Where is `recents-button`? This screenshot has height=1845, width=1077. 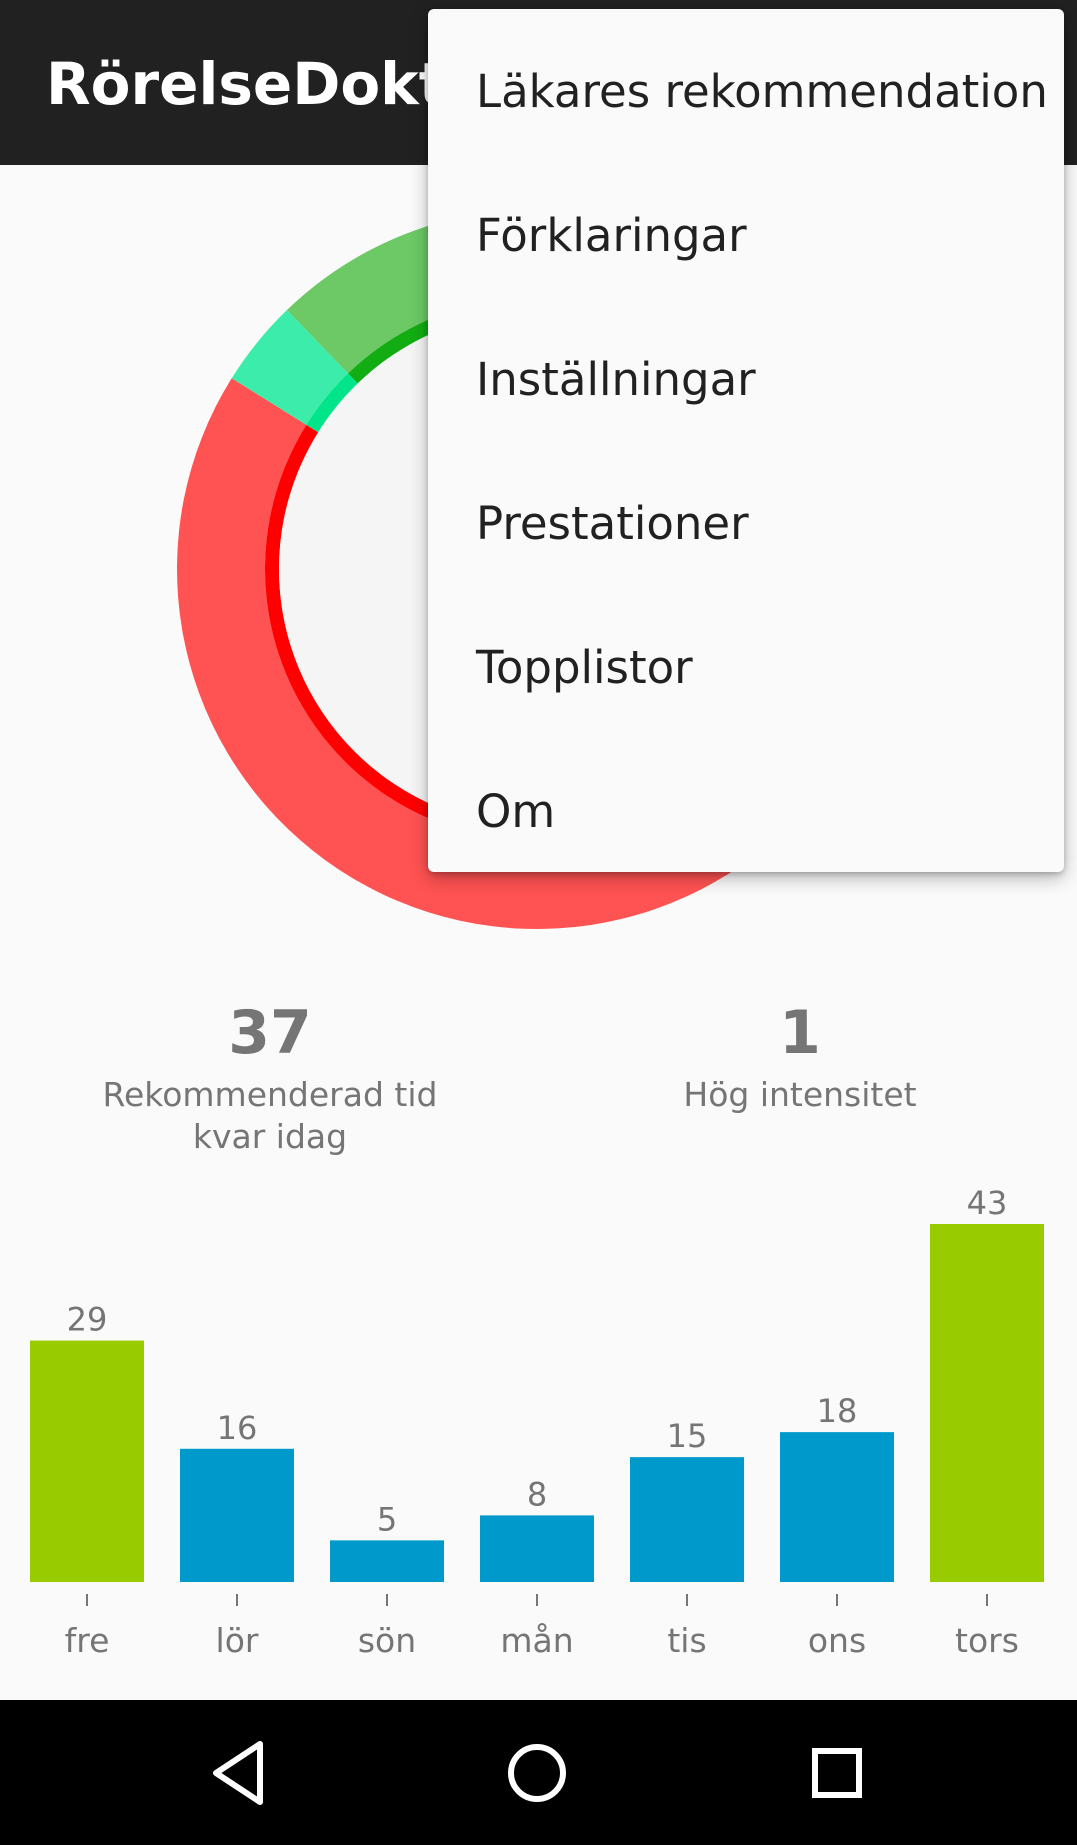
recents-button is located at coordinates (838, 1772).